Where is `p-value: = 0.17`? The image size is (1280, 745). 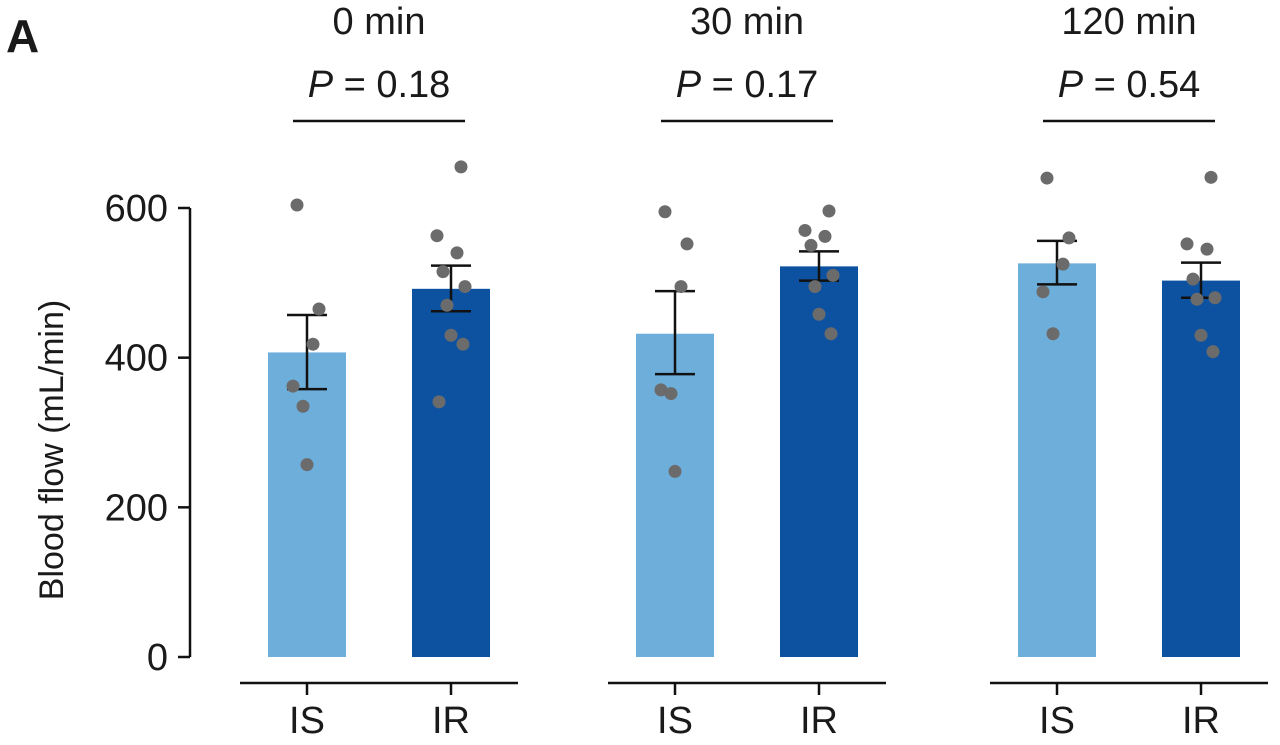
p-value: = 0.17 is located at coordinates (759, 85).